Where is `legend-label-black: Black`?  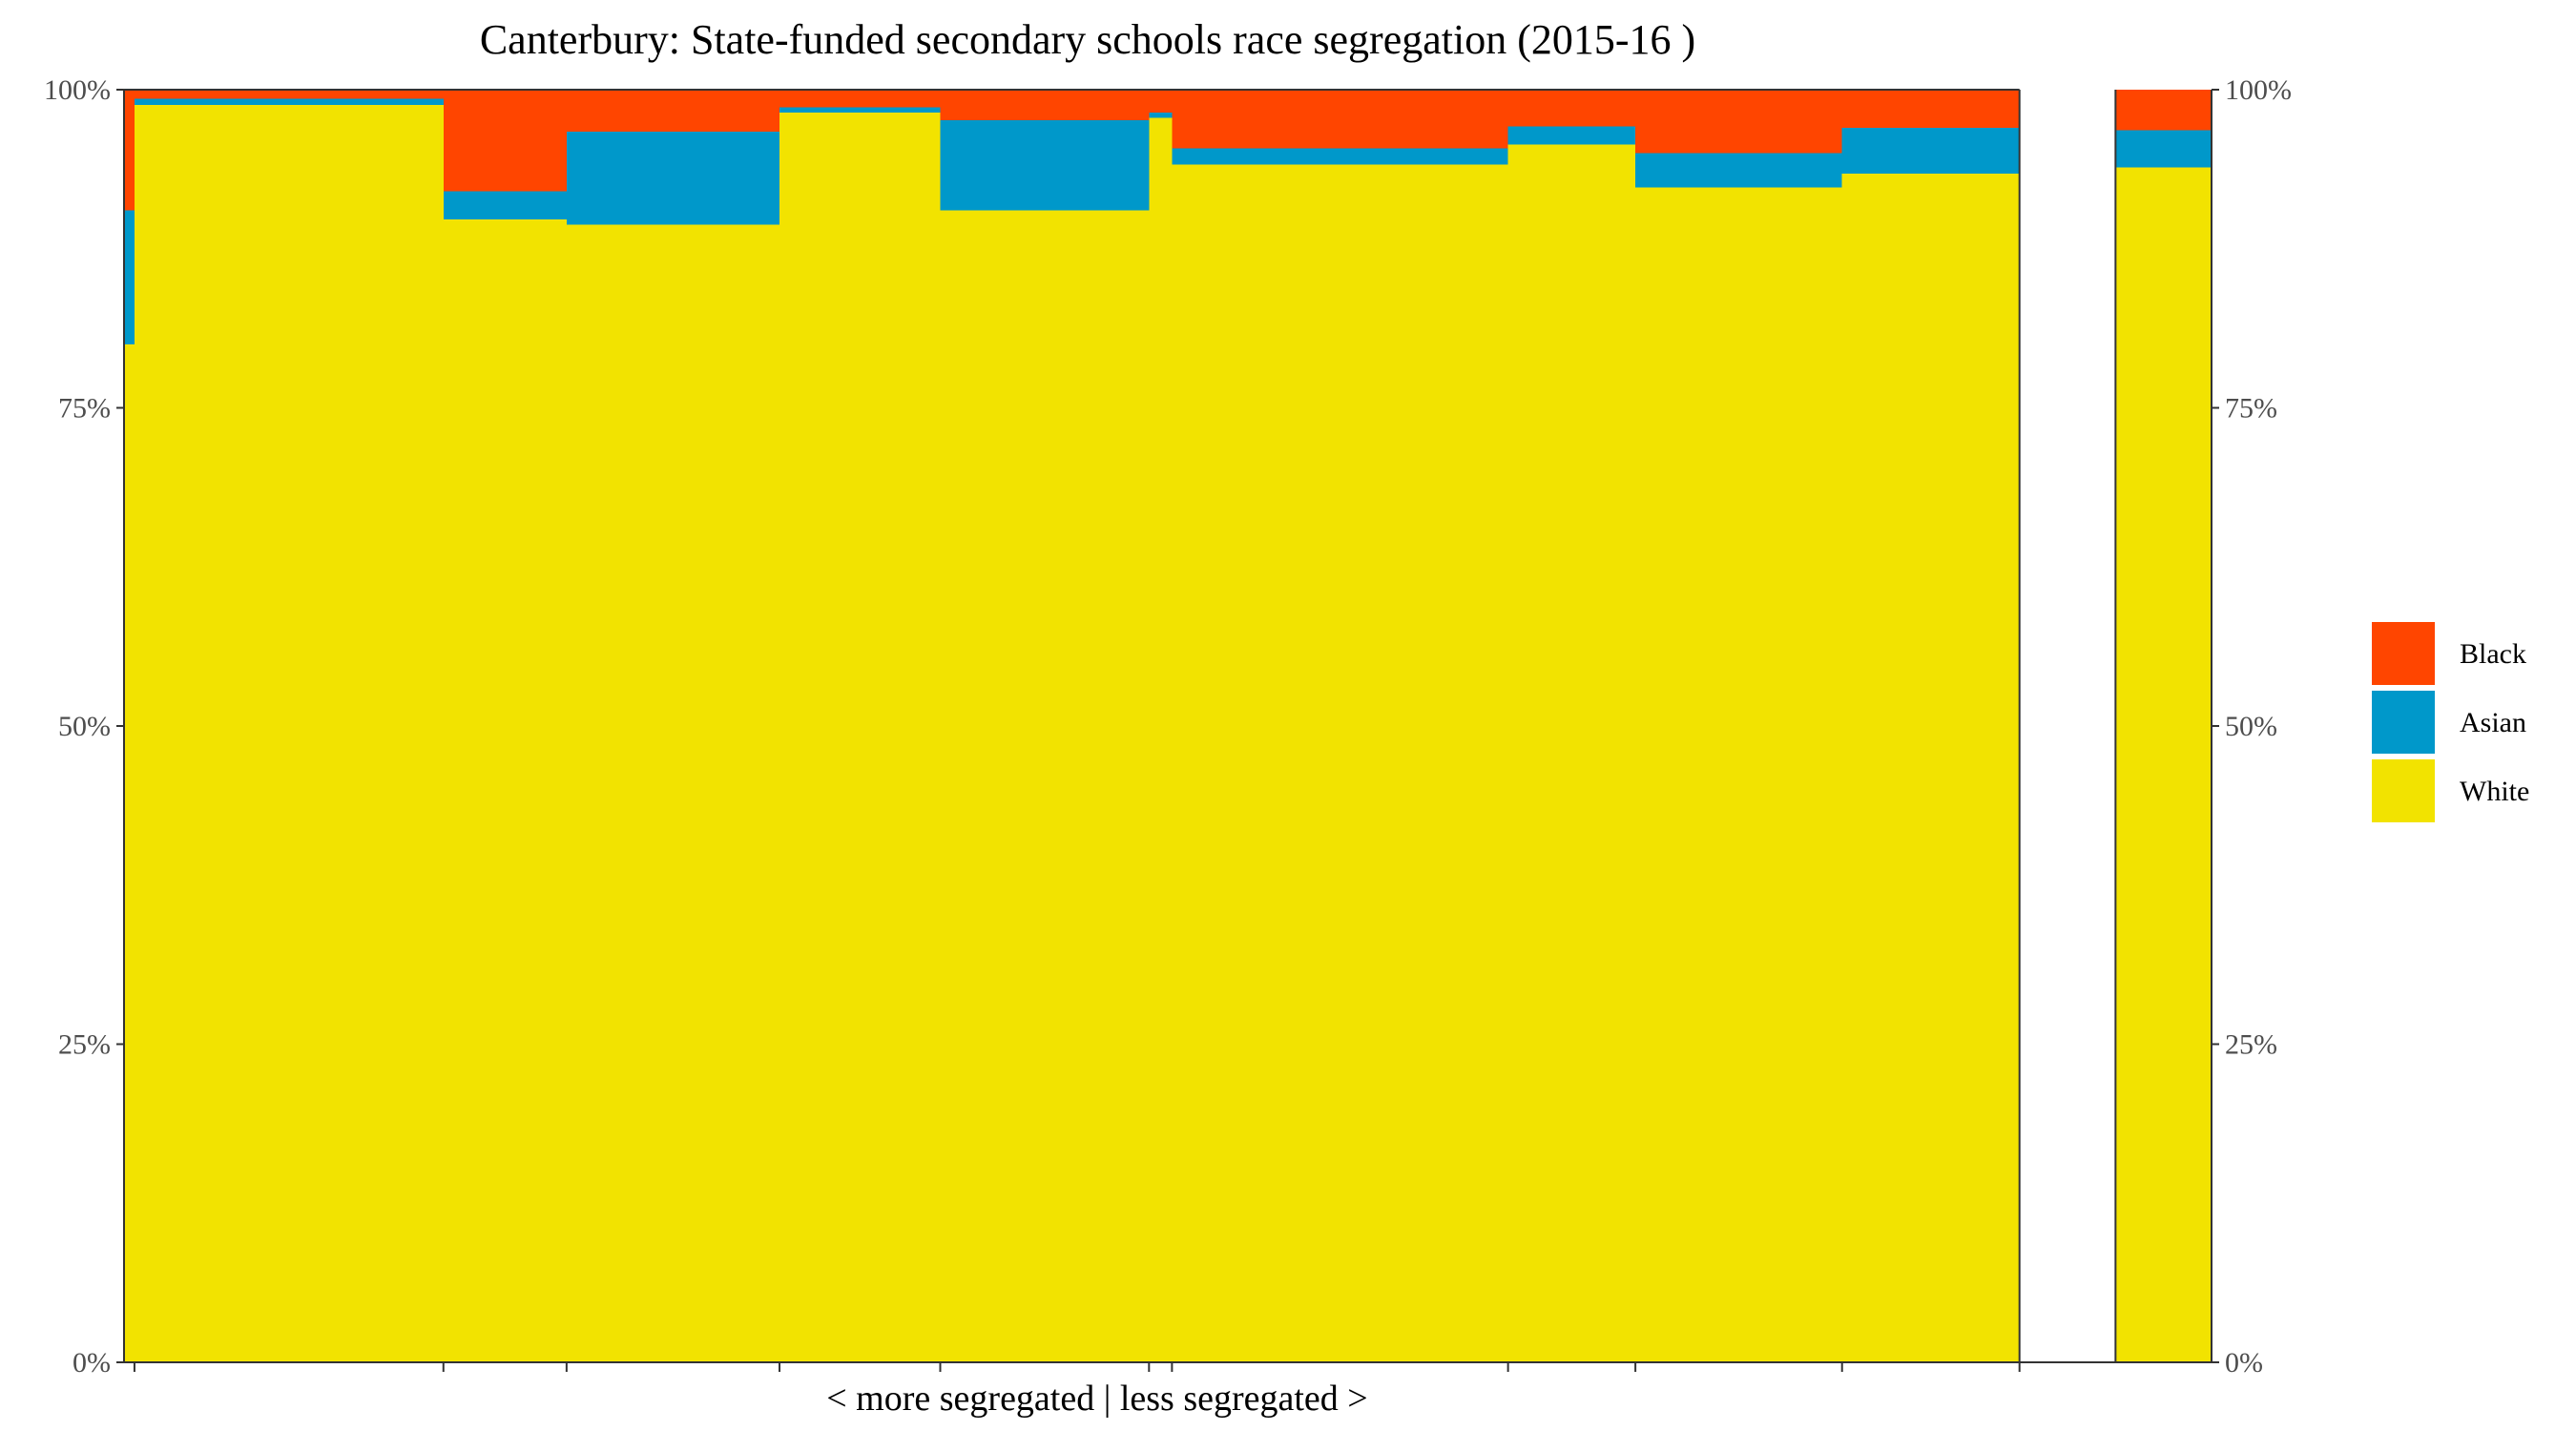 legend-label-black: Black is located at coordinates (2493, 654).